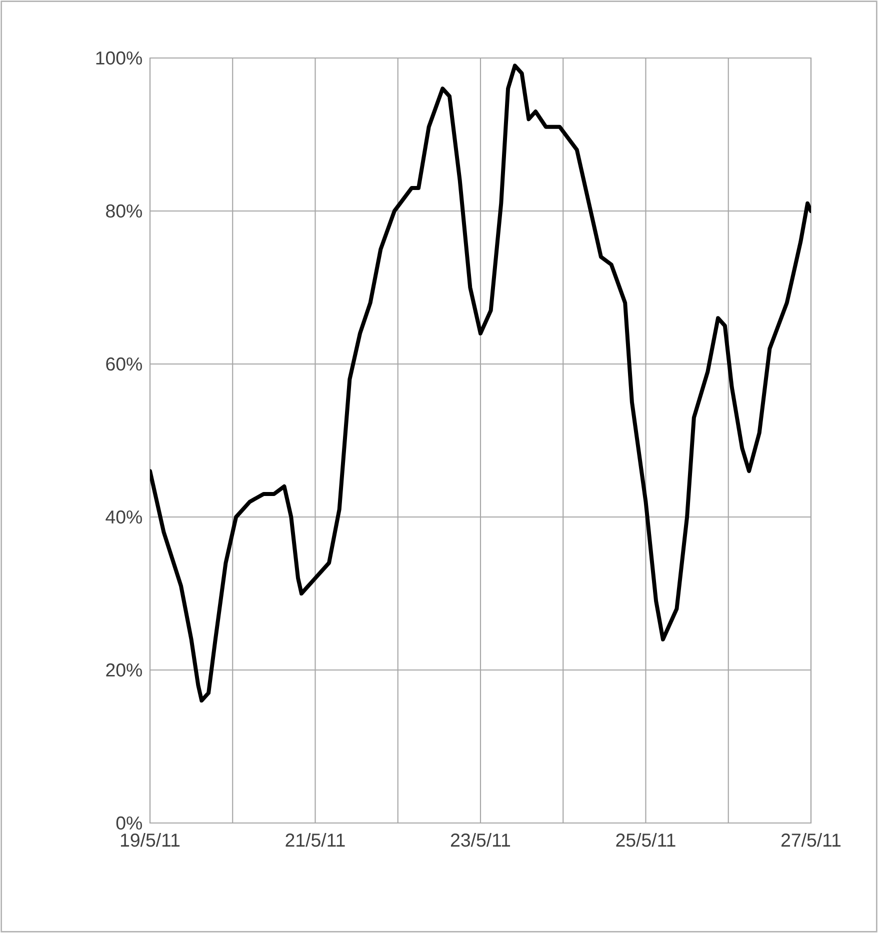  I want to click on x-tick-label: 23/5/11, so click(480, 840).